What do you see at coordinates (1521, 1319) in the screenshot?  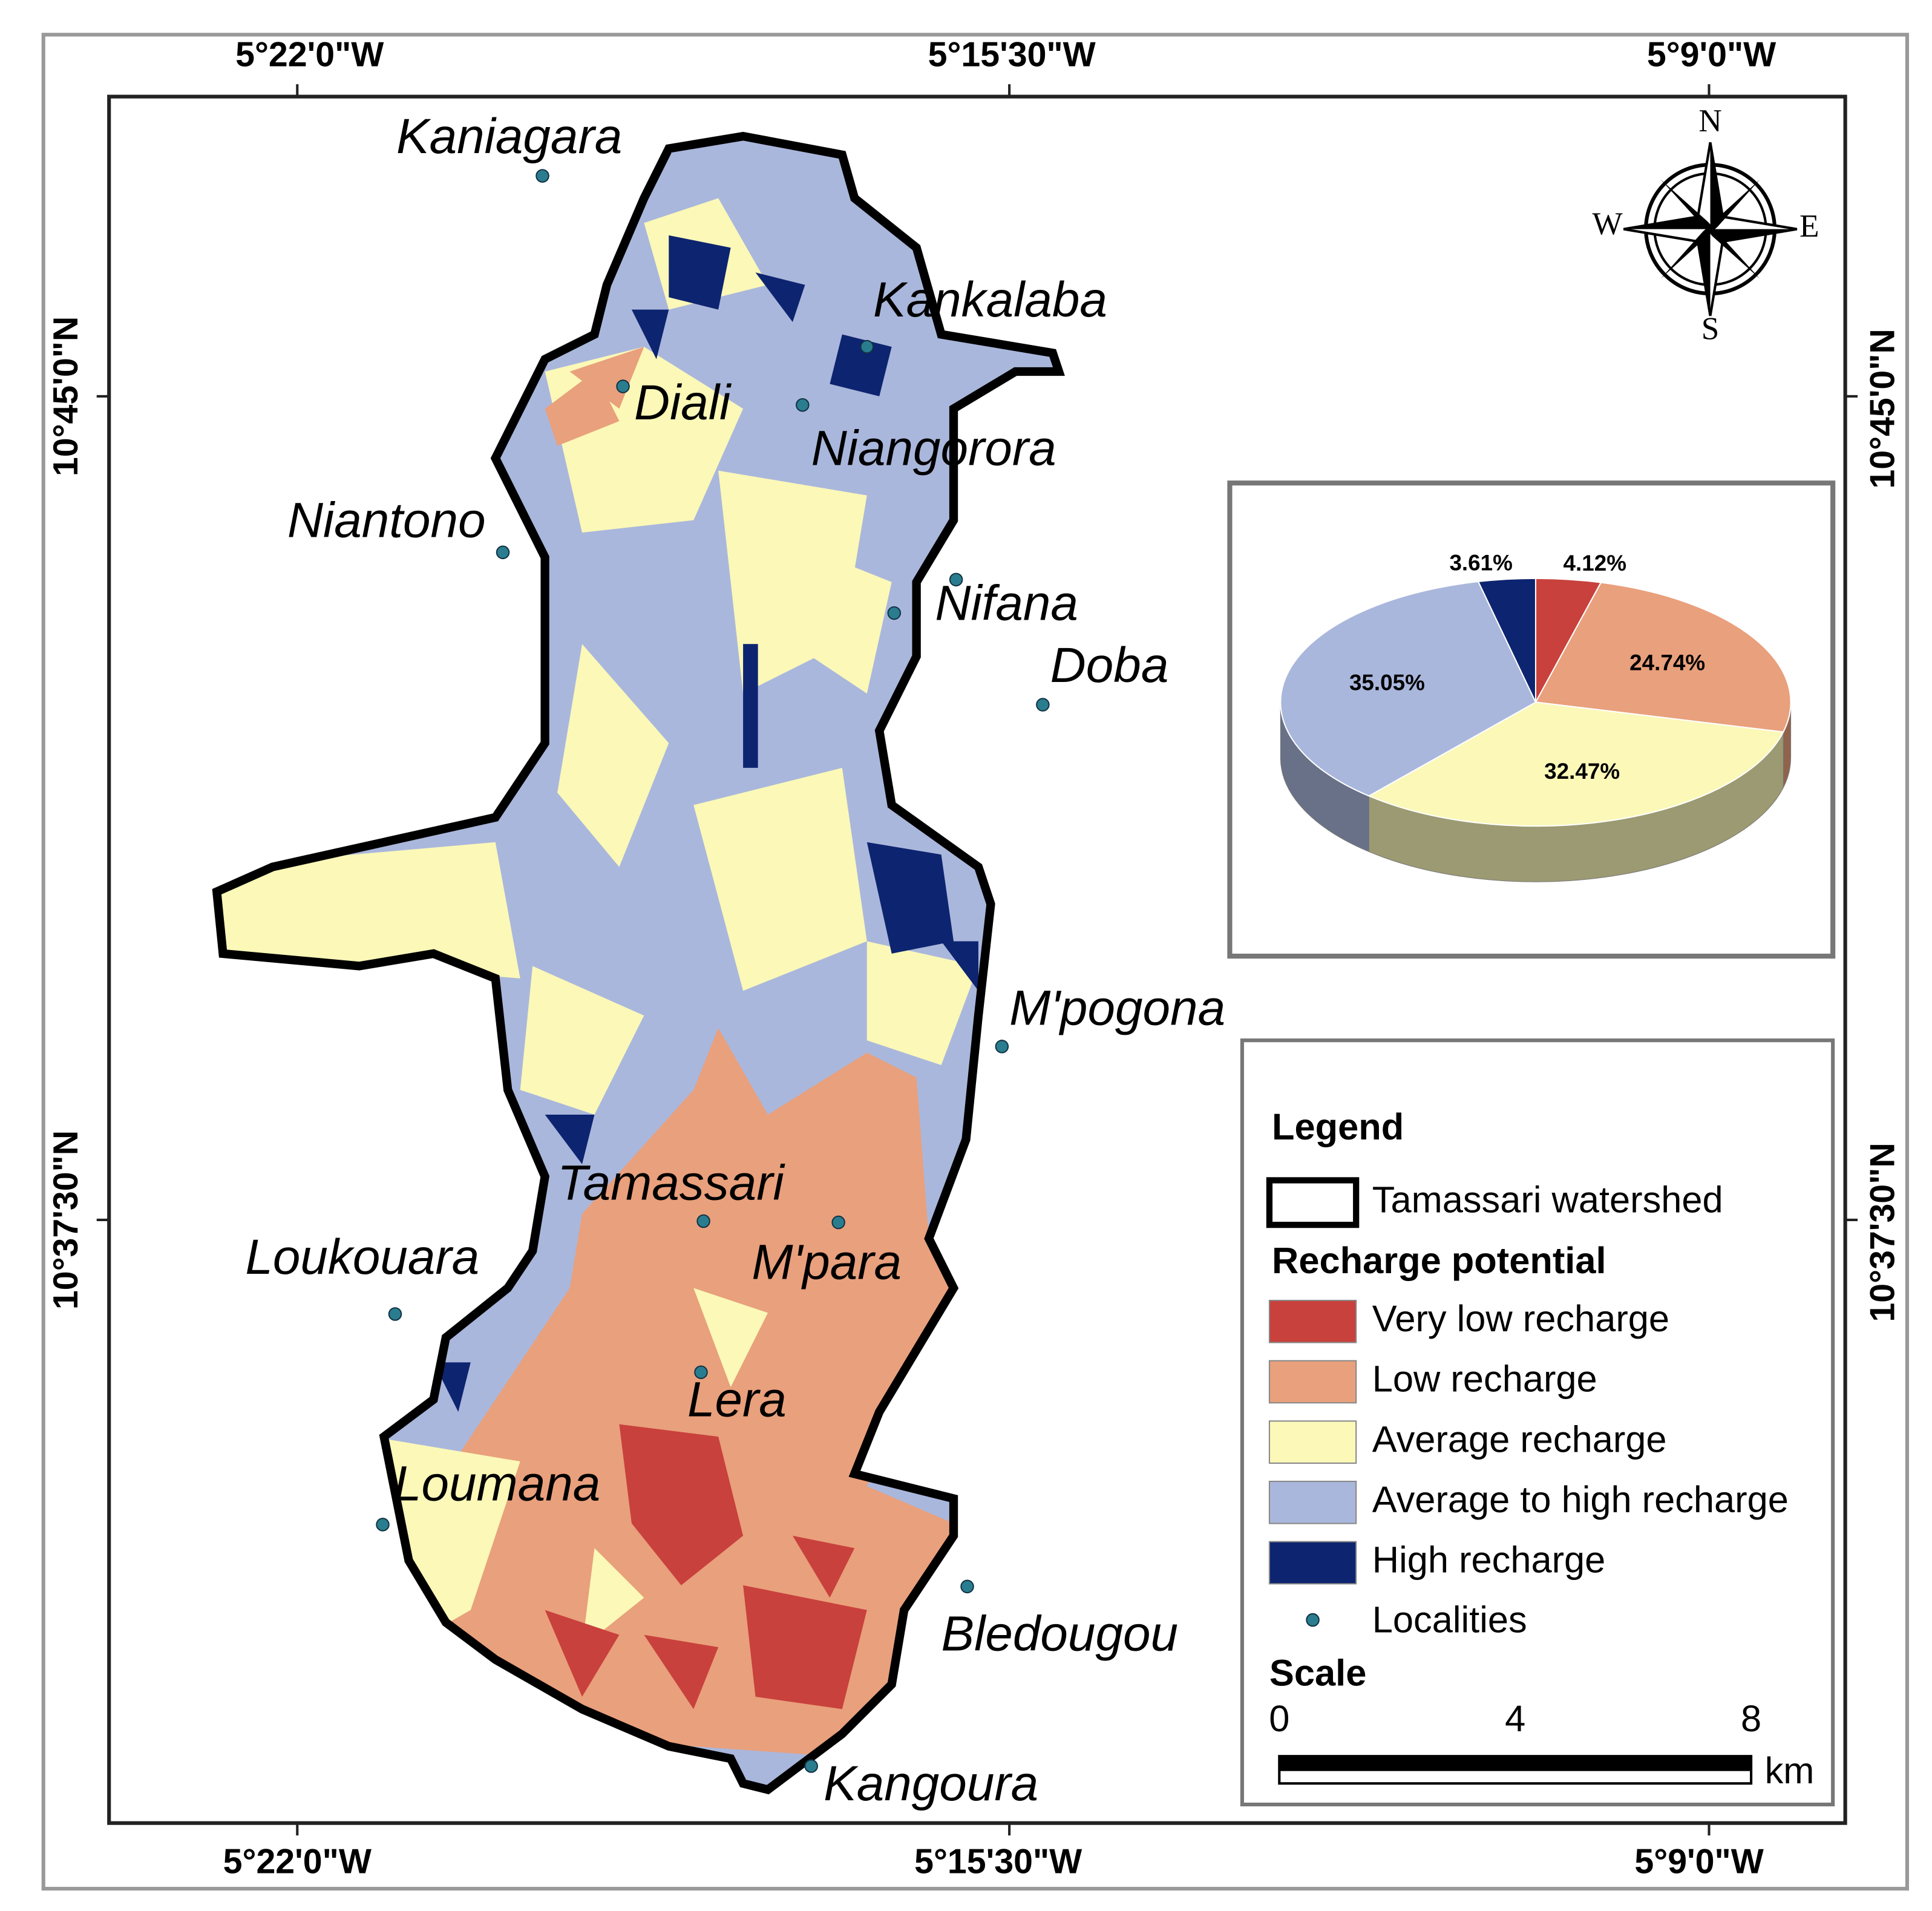 I see `legend-label: Very low recharge` at bounding box center [1521, 1319].